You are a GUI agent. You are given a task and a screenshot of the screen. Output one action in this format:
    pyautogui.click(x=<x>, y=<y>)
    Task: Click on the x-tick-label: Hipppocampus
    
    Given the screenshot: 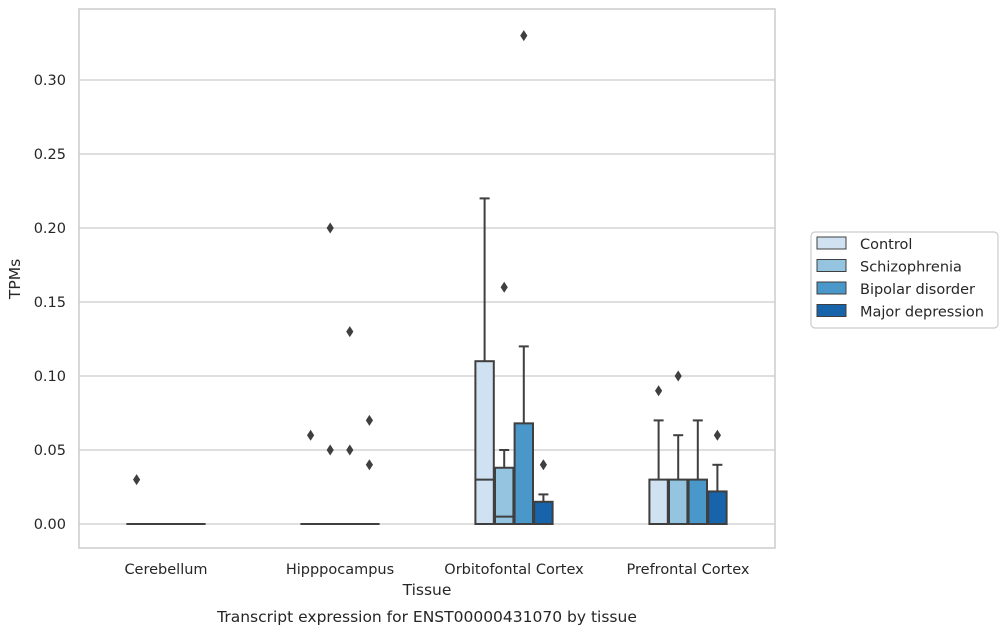 What is the action you would take?
    pyautogui.click(x=340, y=570)
    